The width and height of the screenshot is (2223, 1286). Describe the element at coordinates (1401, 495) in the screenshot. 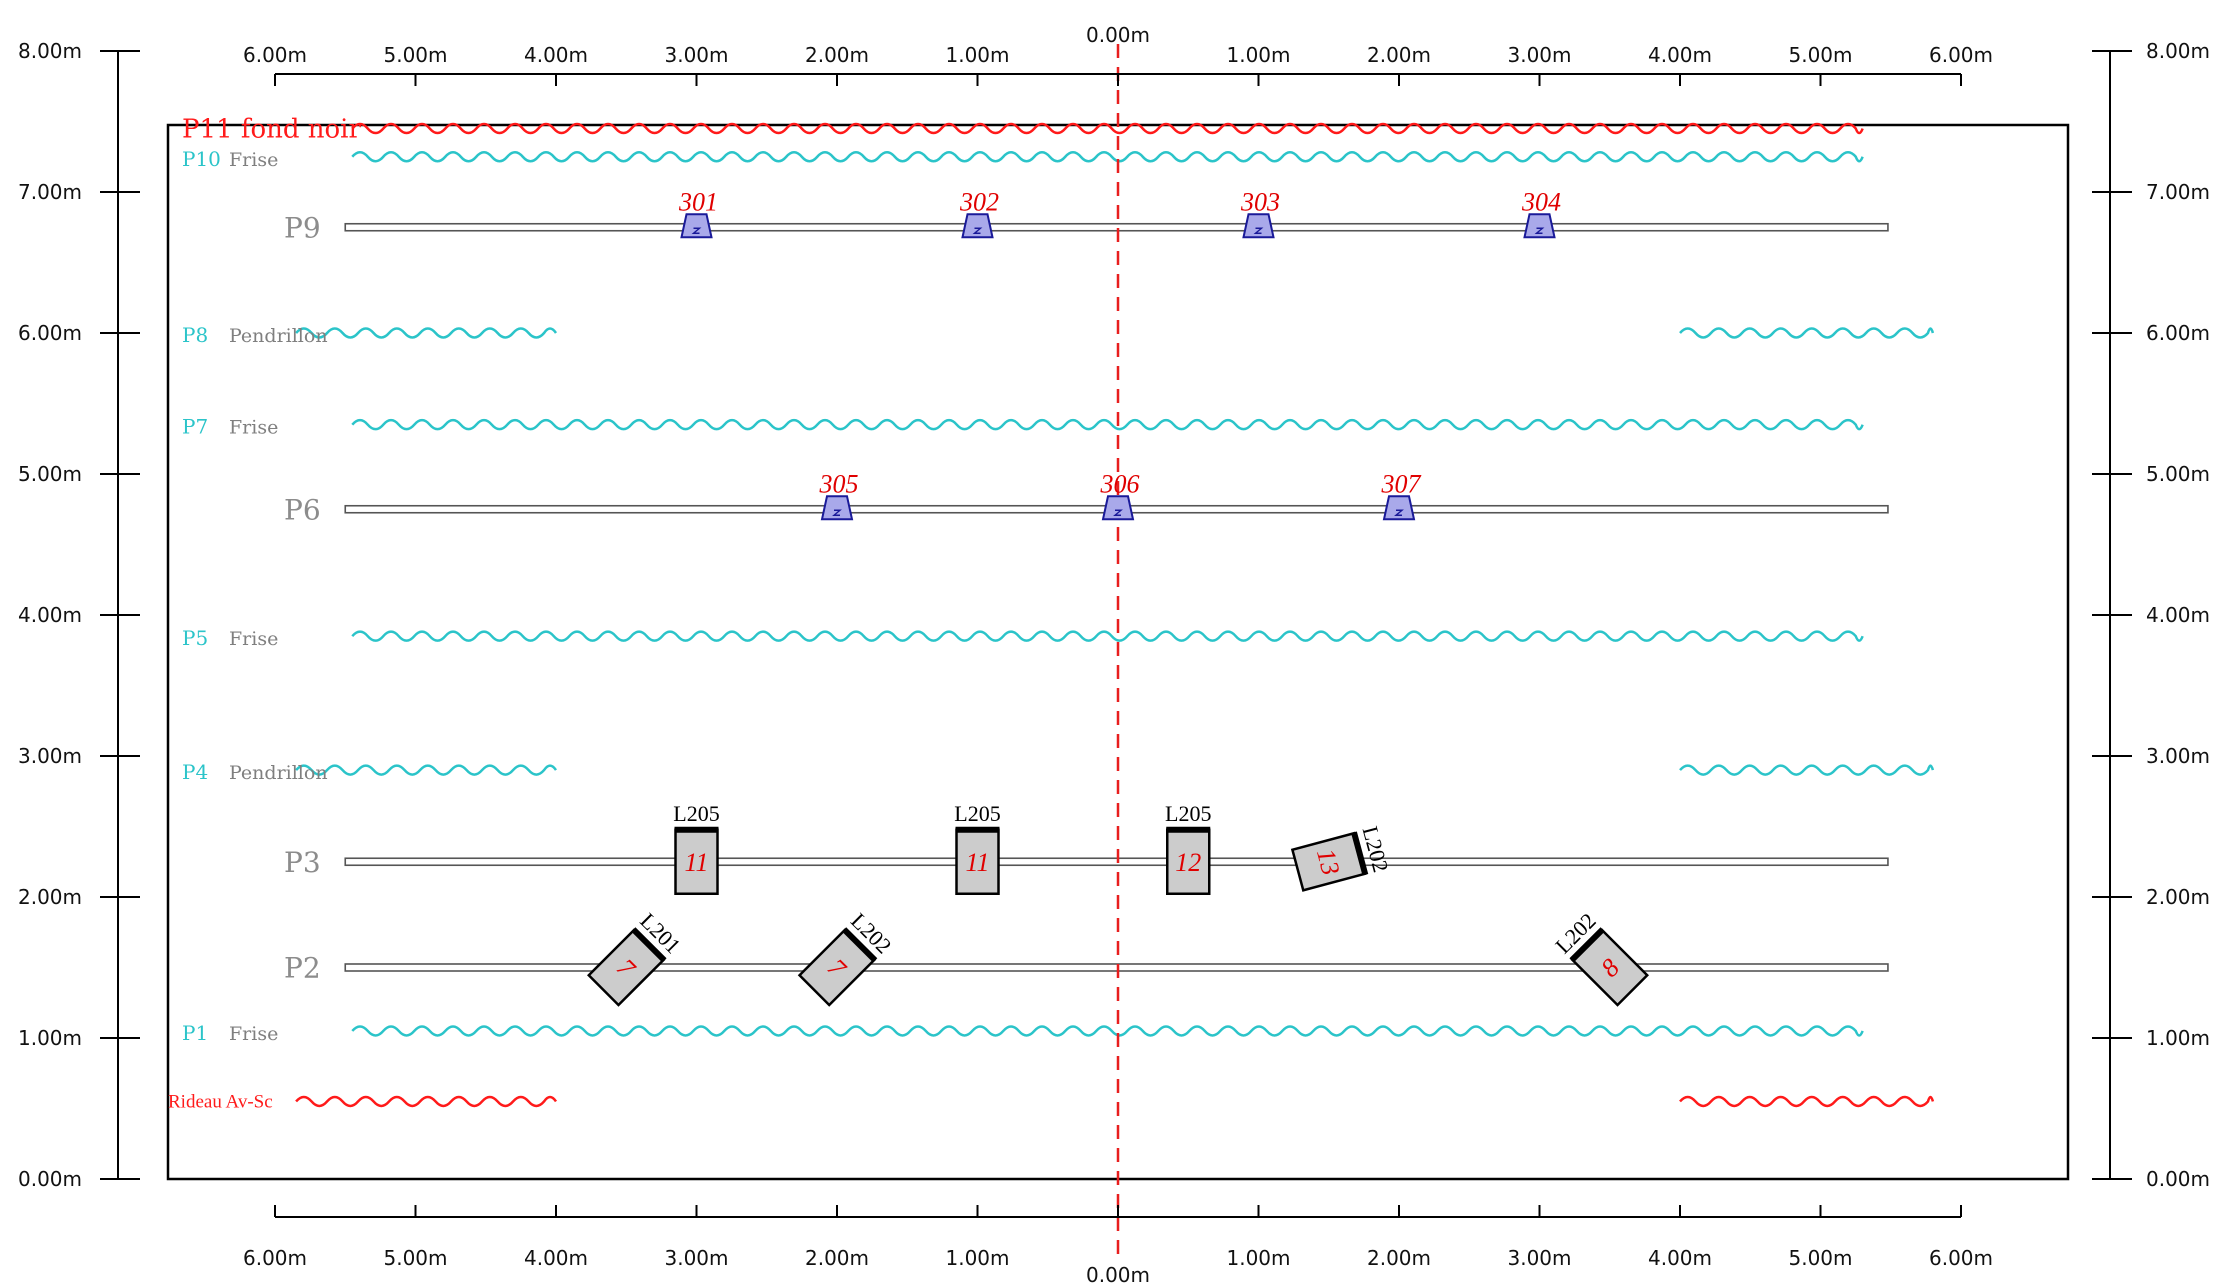

I see `fixture-307: 307` at that location.